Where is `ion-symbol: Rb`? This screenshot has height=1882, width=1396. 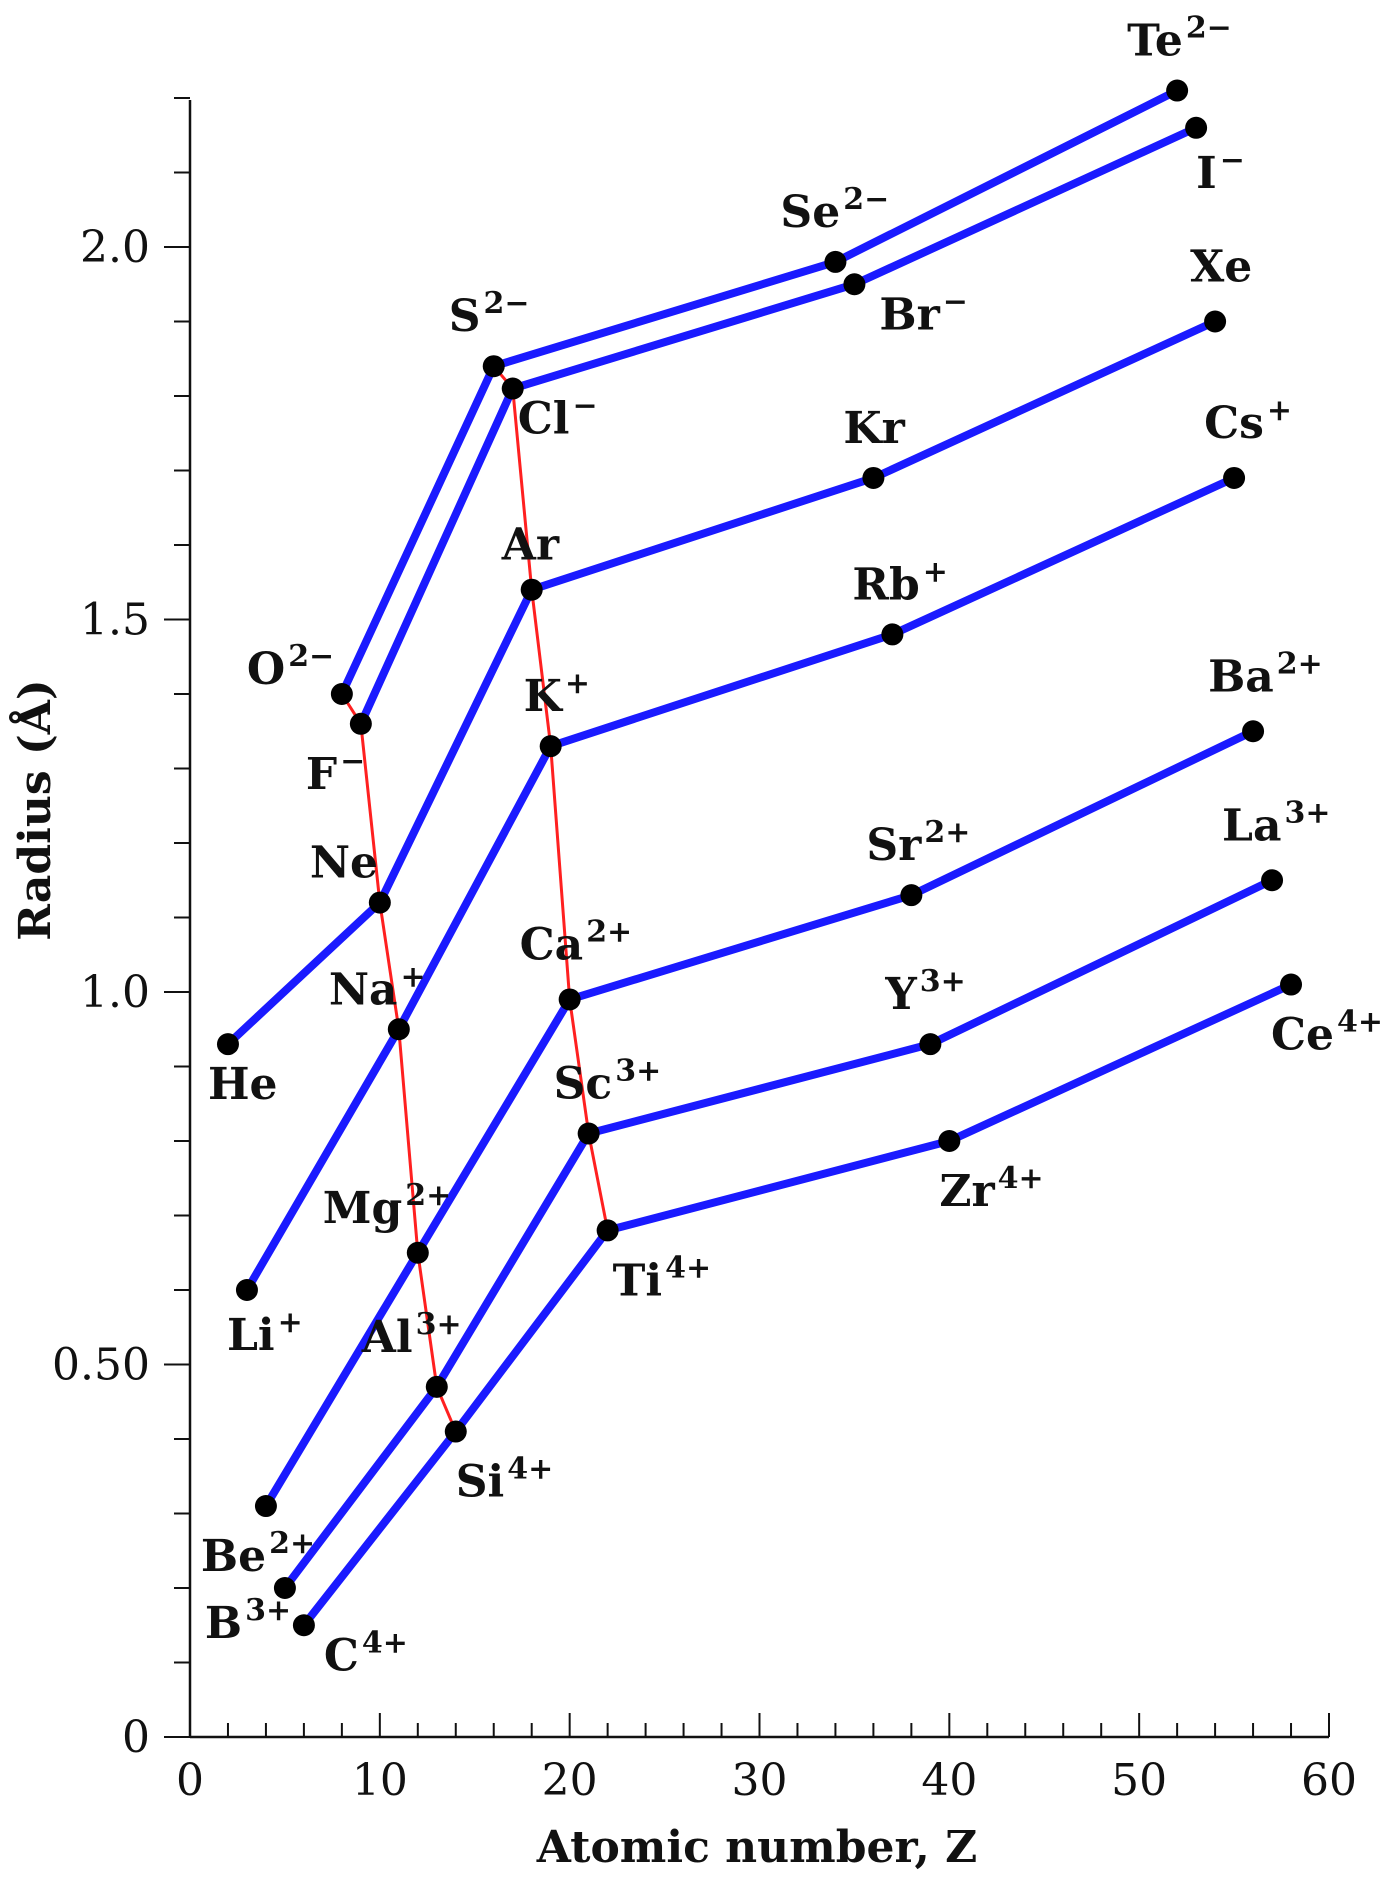 ion-symbol: Rb is located at coordinates (885, 584).